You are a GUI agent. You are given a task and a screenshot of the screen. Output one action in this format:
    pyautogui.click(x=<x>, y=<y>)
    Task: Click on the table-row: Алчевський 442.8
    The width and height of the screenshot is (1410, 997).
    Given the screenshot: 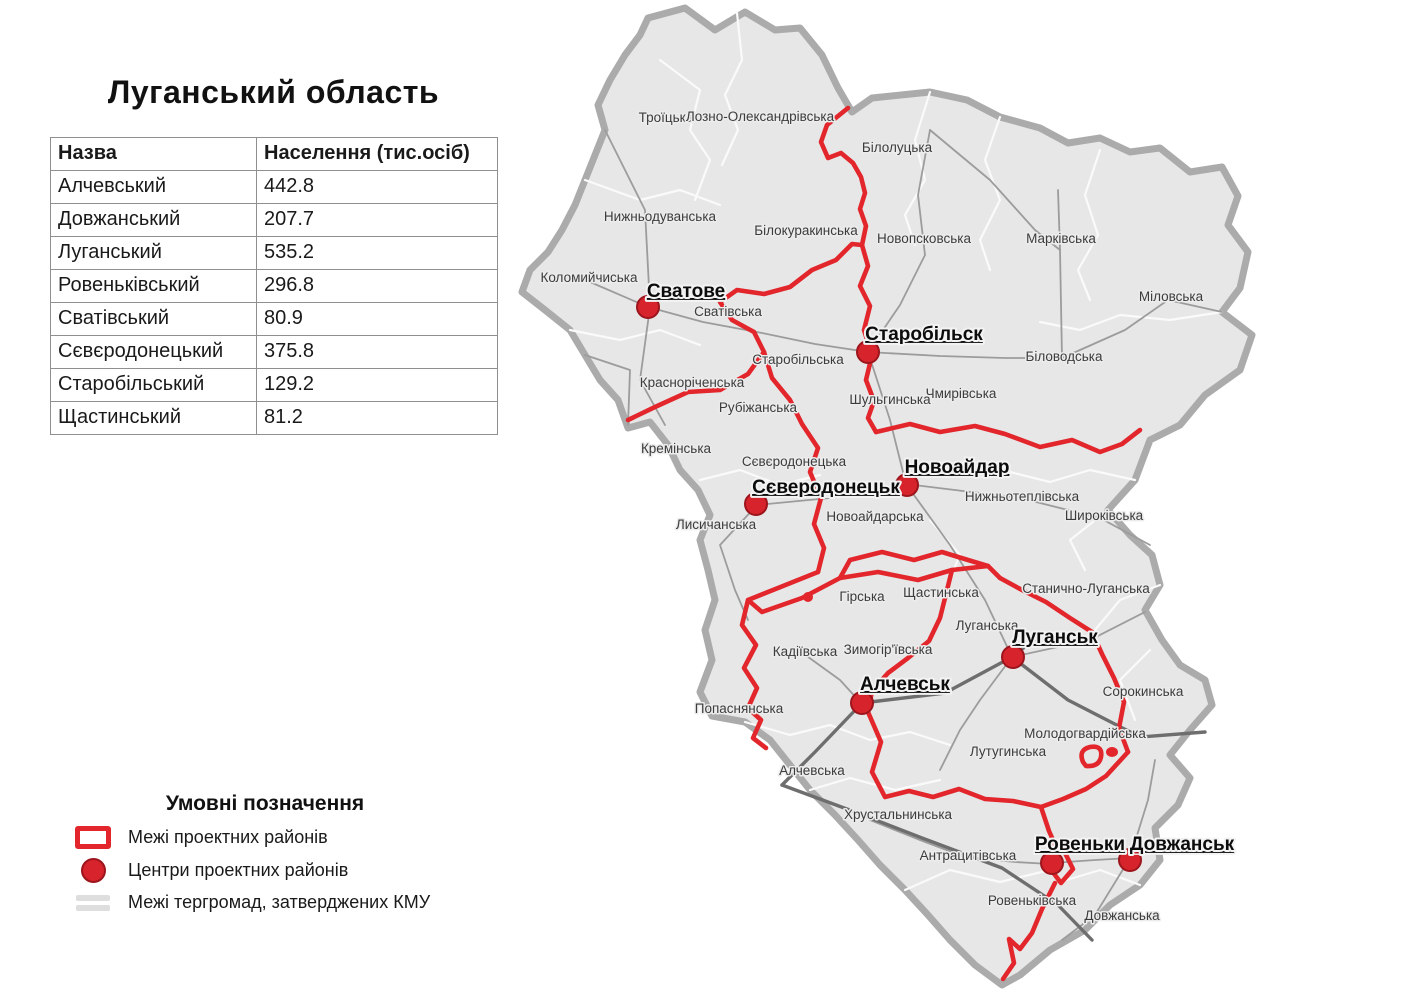 What is the action you would take?
    pyautogui.click(x=274, y=187)
    